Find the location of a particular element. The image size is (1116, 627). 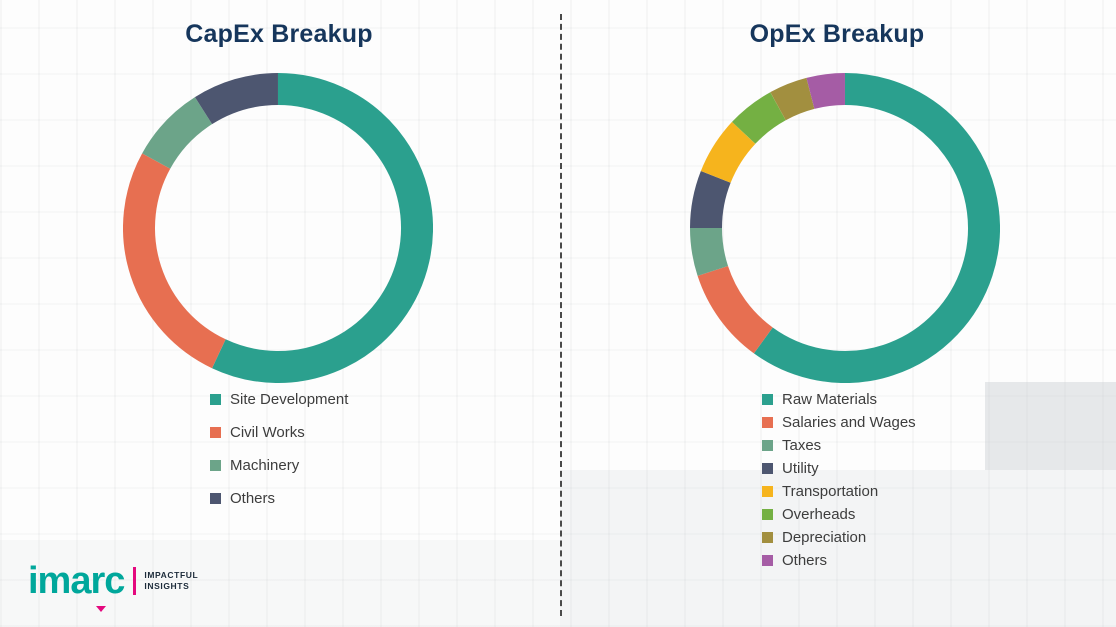

logo-brand-text: imarc is located at coordinates (76, 581).